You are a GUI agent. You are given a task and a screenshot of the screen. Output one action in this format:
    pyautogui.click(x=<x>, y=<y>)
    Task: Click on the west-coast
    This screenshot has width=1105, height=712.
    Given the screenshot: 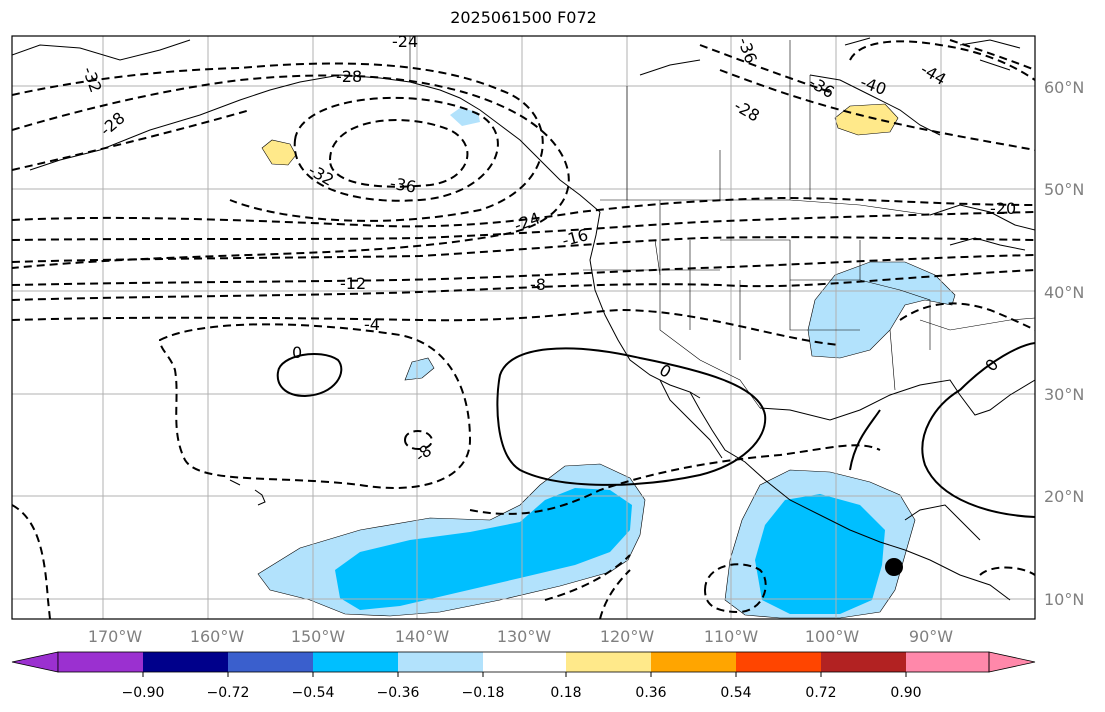 What is the action you would take?
    pyautogui.click(x=747, y=381)
    